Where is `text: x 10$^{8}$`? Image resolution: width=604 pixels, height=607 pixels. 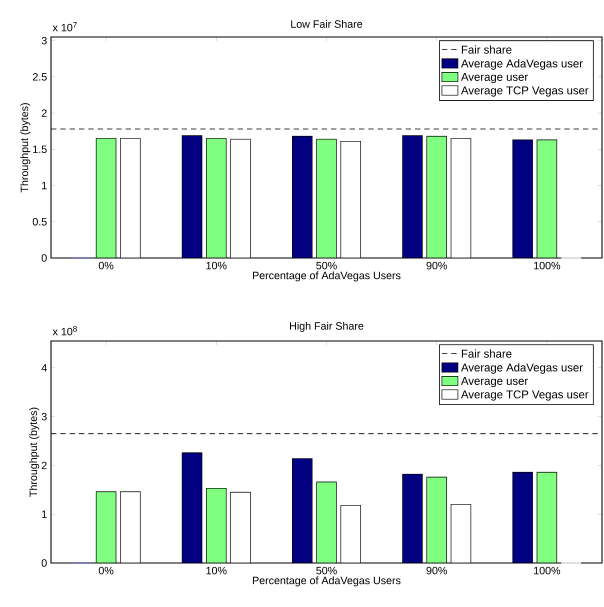 text: x 10$^{8}$ is located at coordinates (64, 331).